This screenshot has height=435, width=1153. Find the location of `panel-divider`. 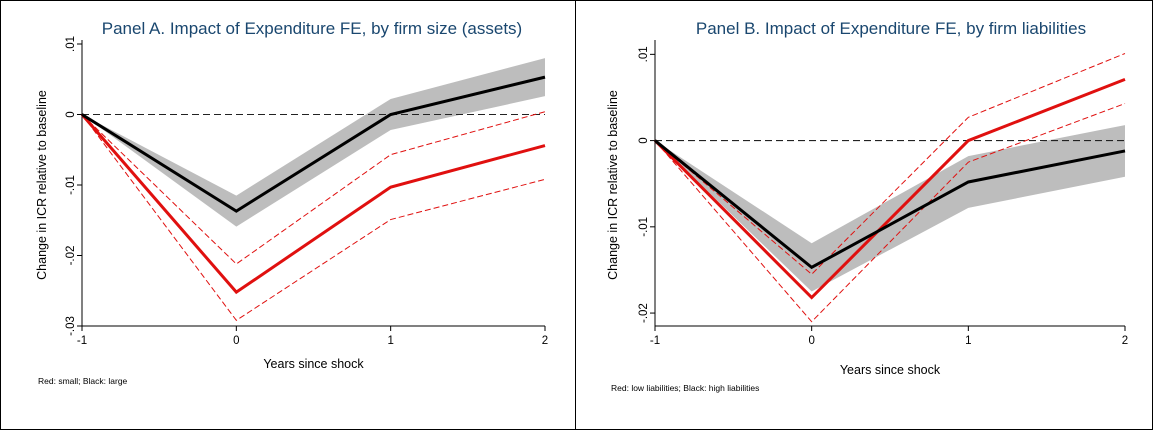

panel-divider is located at coordinates (575, 215).